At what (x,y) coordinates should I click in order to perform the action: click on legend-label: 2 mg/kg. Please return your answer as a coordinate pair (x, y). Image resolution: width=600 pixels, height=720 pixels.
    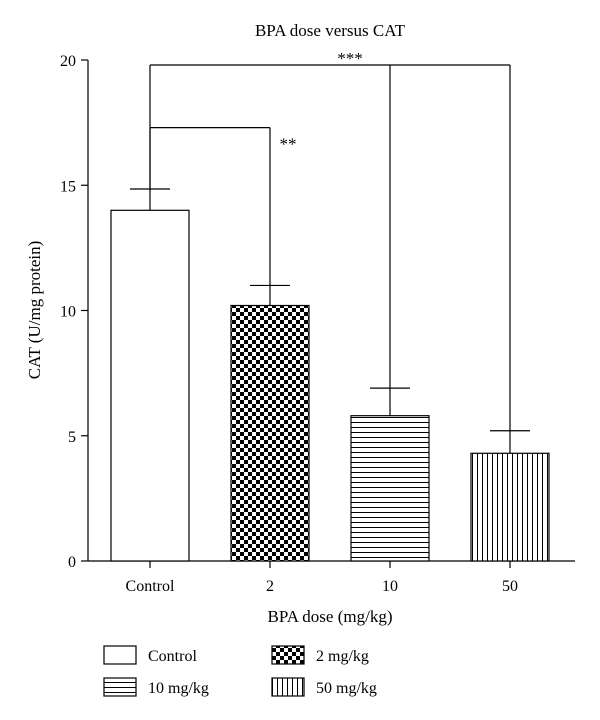
    Looking at the image, I should click on (342, 656).